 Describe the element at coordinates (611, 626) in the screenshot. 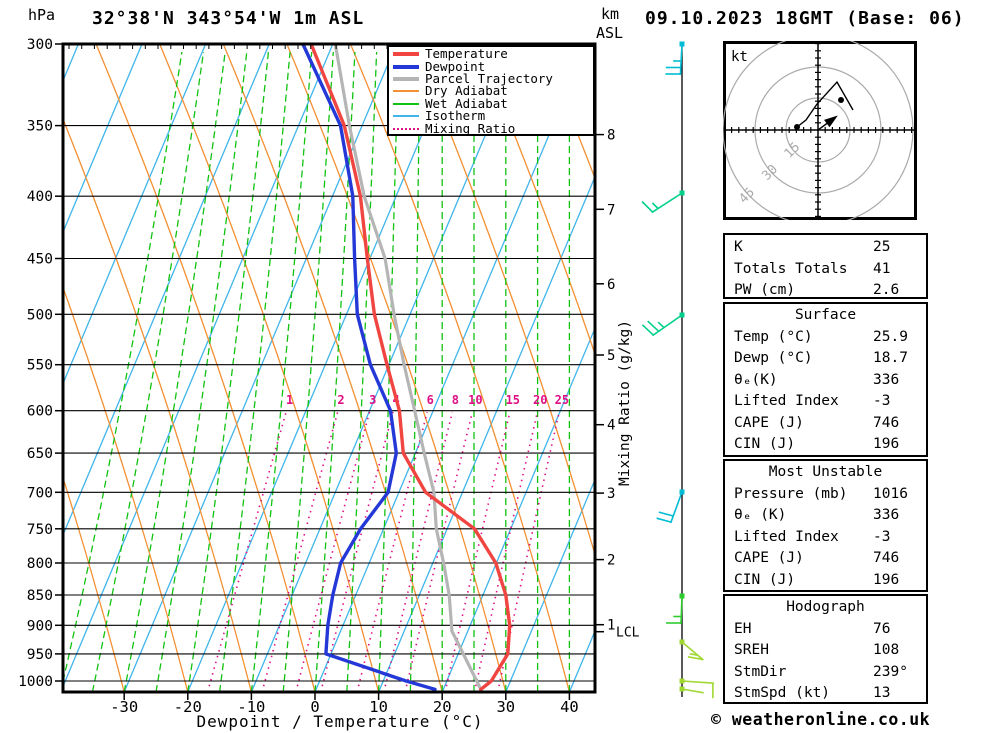

I see `km-tick-label: 1` at that location.